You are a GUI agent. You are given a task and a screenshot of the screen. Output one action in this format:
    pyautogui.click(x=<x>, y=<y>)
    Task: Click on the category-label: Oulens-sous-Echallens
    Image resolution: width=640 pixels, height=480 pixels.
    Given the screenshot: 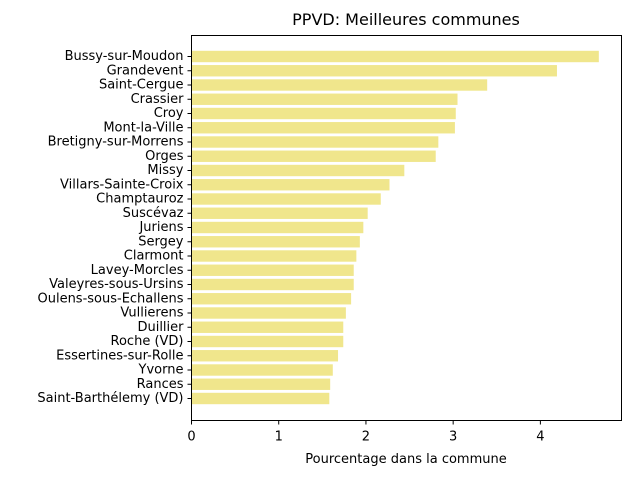 What is the action you would take?
    pyautogui.click(x=110, y=298)
    